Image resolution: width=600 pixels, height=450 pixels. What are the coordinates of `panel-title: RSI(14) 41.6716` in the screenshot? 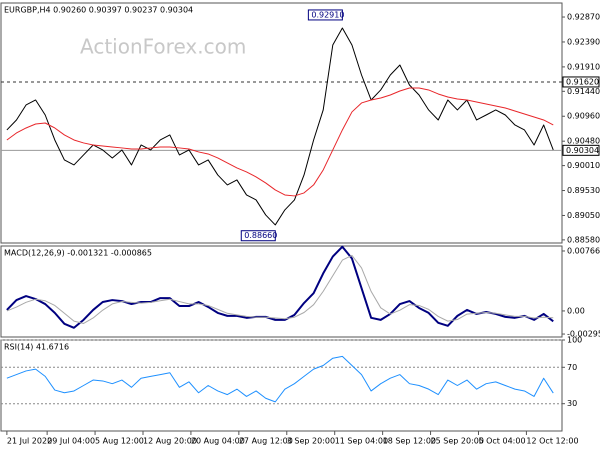 It's located at (36, 347).